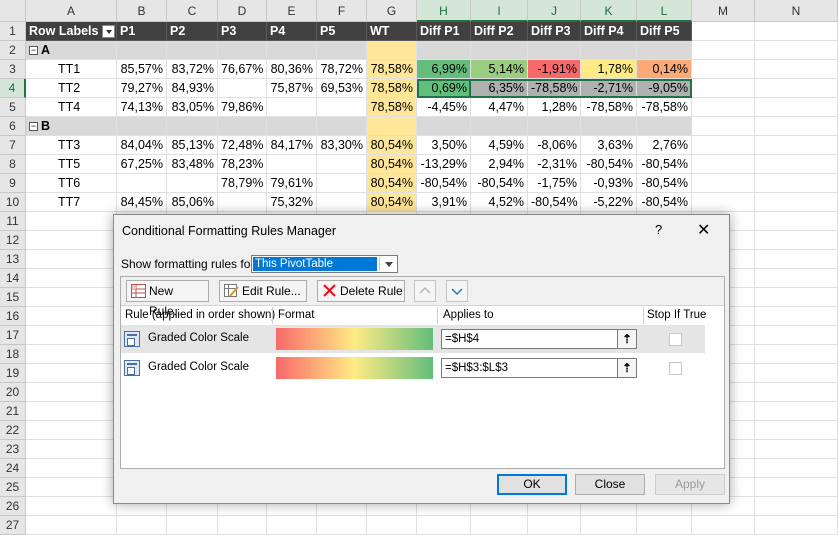 This screenshot has width=838, height=535. What do you see at coordinates (13, 449) in the screenshot?
I see `row-header-23: 23` at bounding box center [13, 449].